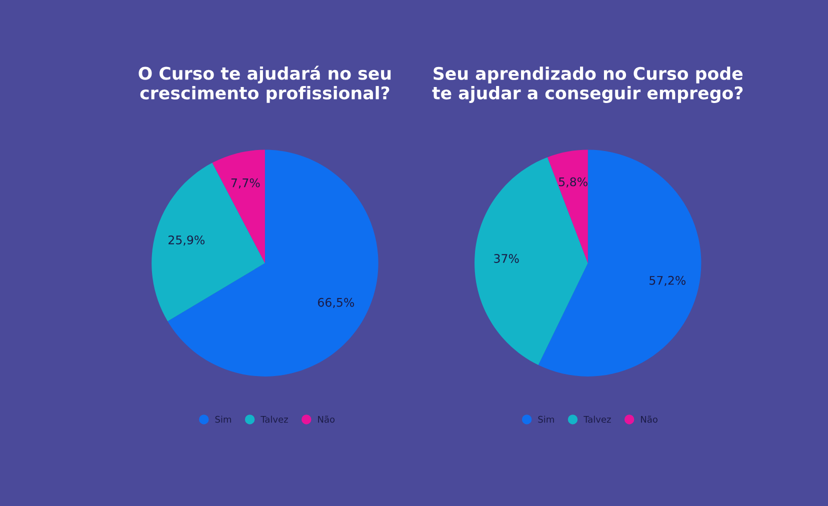 The height and width of the screenshot is (506, 828). I want to click on data-label: 37%, so click(506, 258).